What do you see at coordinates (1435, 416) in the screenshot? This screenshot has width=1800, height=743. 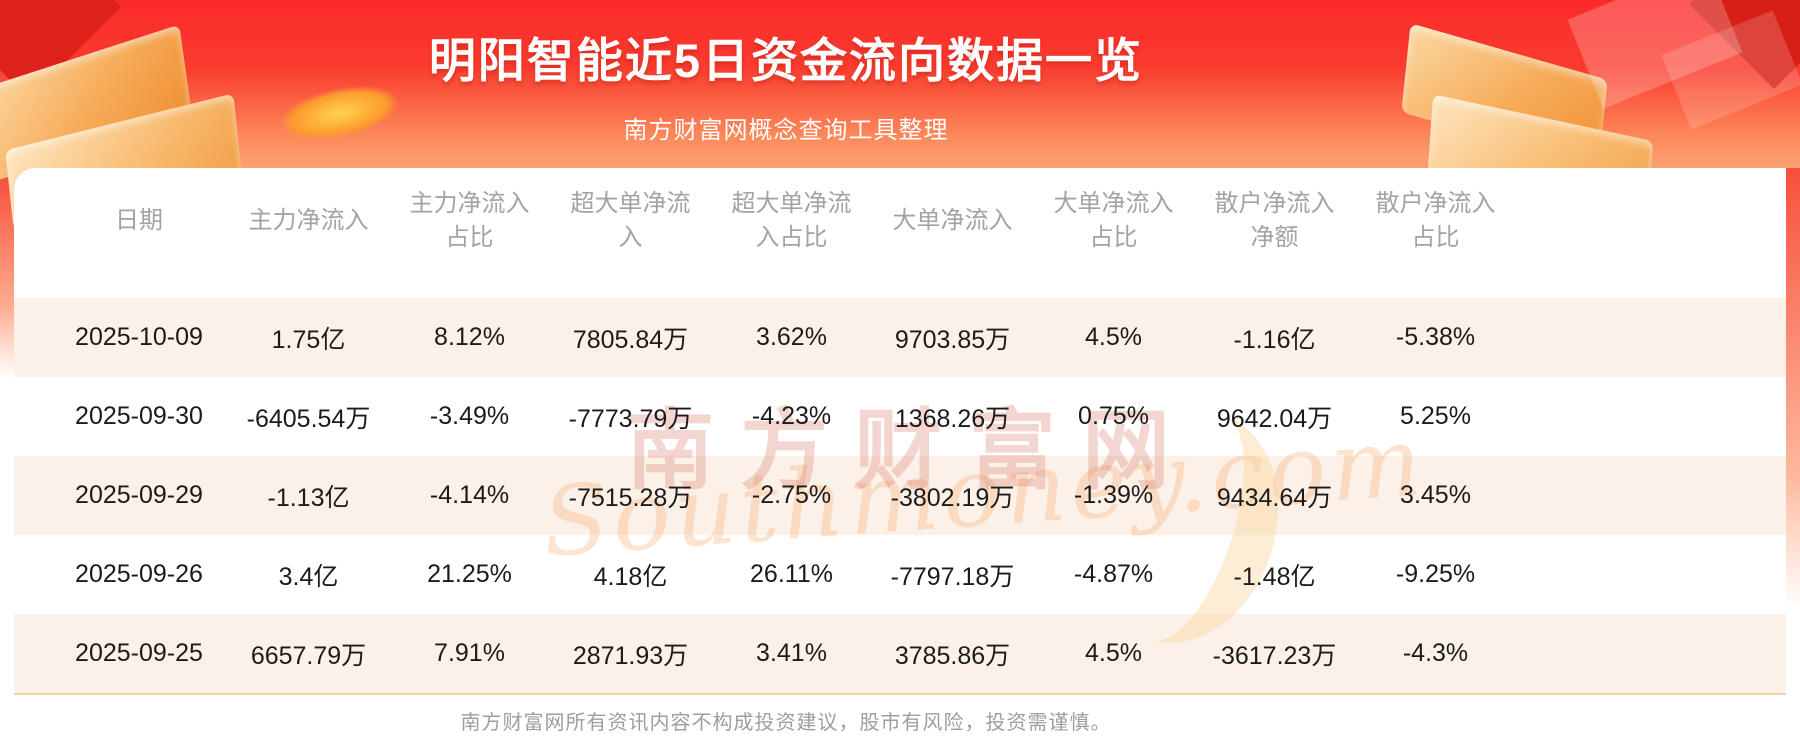 I see `table-cell: 5.25%` at bounding box center [1435, 416].